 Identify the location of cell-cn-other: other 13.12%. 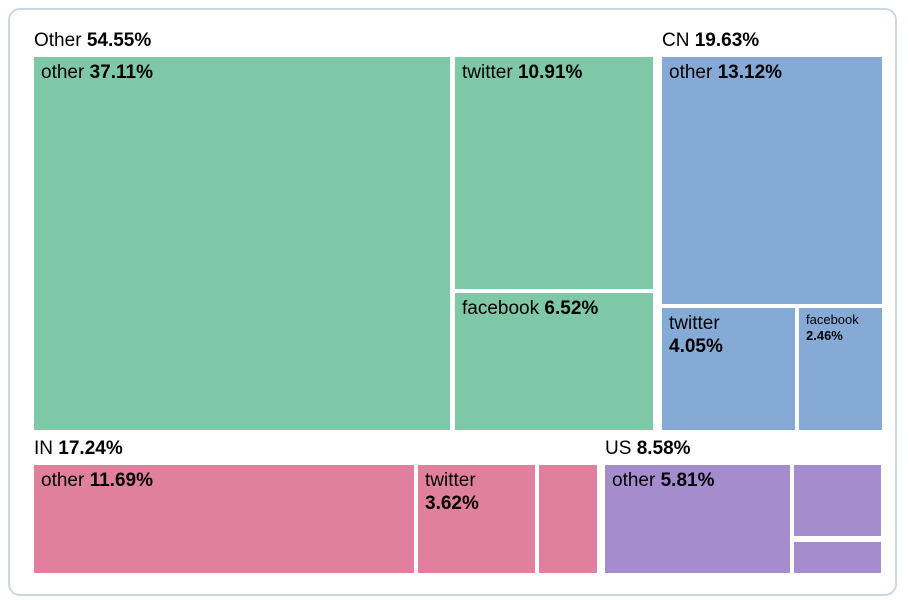
(772, 180).